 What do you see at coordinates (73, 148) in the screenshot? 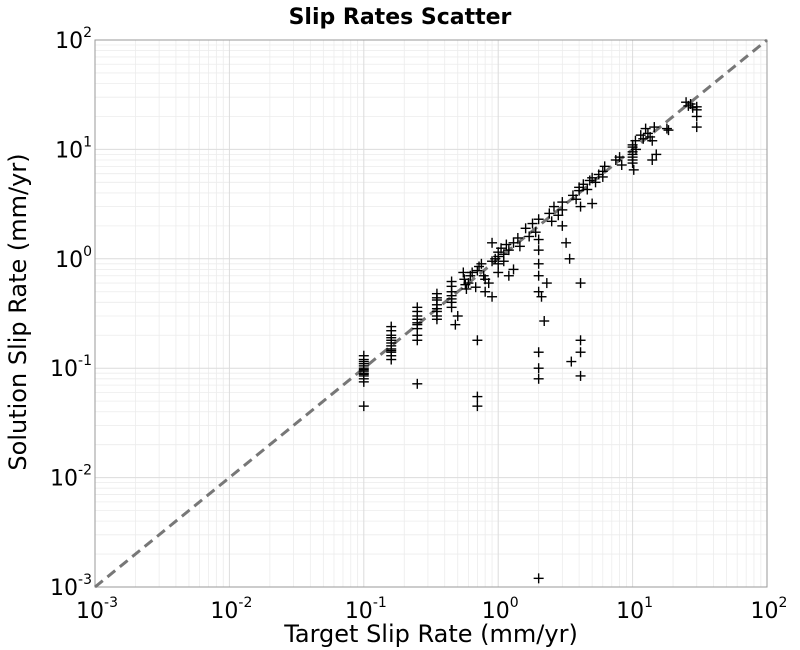
I see `y-tick-label: 10¹` at bounding box center [73, 148].